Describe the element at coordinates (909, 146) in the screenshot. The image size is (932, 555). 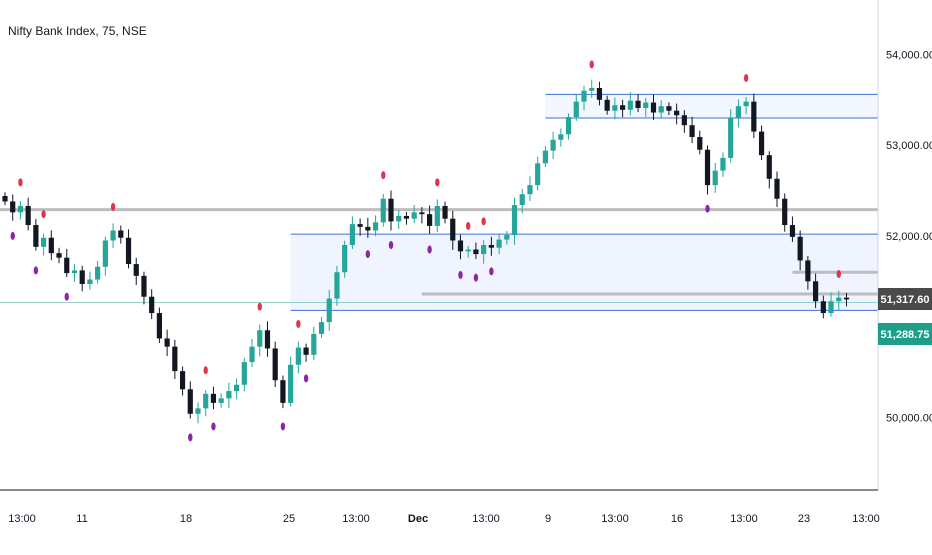
I see `y-tick-label: 53,000.00` at that location.